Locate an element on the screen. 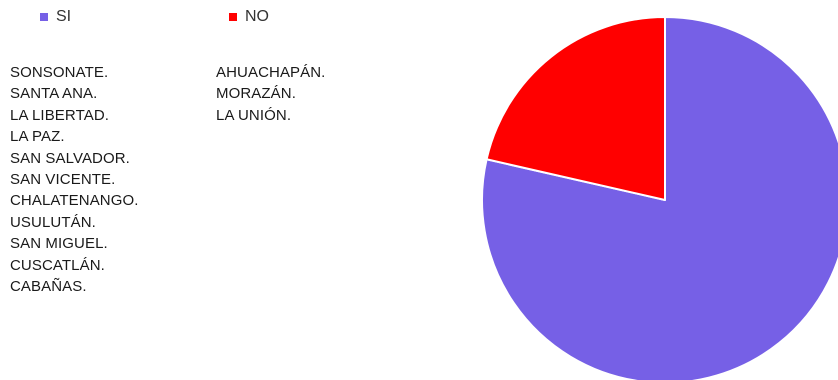 The height and width of the screenshot is (380, 838). list-item: AHUACHAPÁN. is located at coordinates (271, 72).